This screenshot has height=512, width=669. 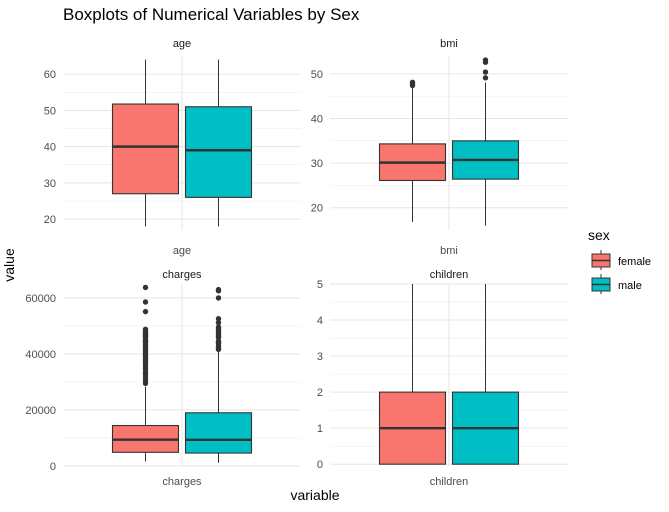 I want to click on legend-item-male: male, so click(x=616, y=284).